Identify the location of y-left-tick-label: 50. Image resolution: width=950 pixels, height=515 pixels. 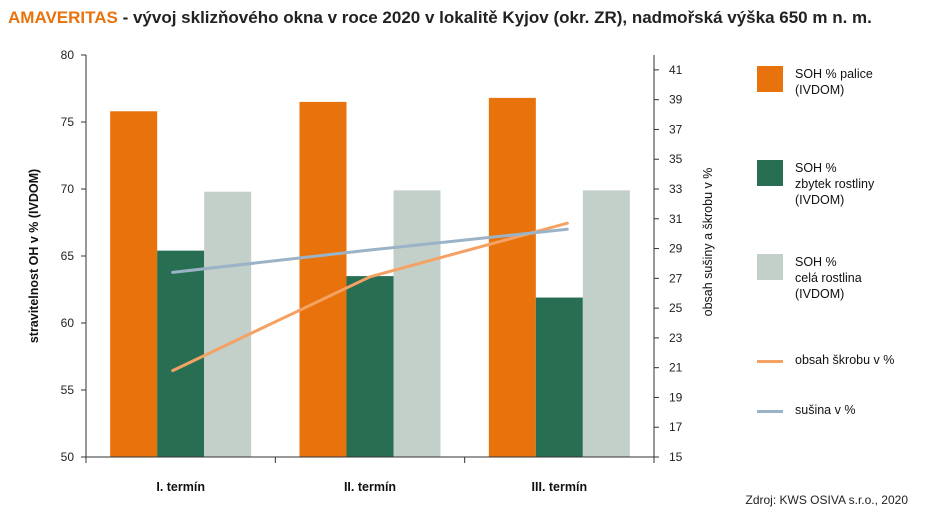
(68, 457).